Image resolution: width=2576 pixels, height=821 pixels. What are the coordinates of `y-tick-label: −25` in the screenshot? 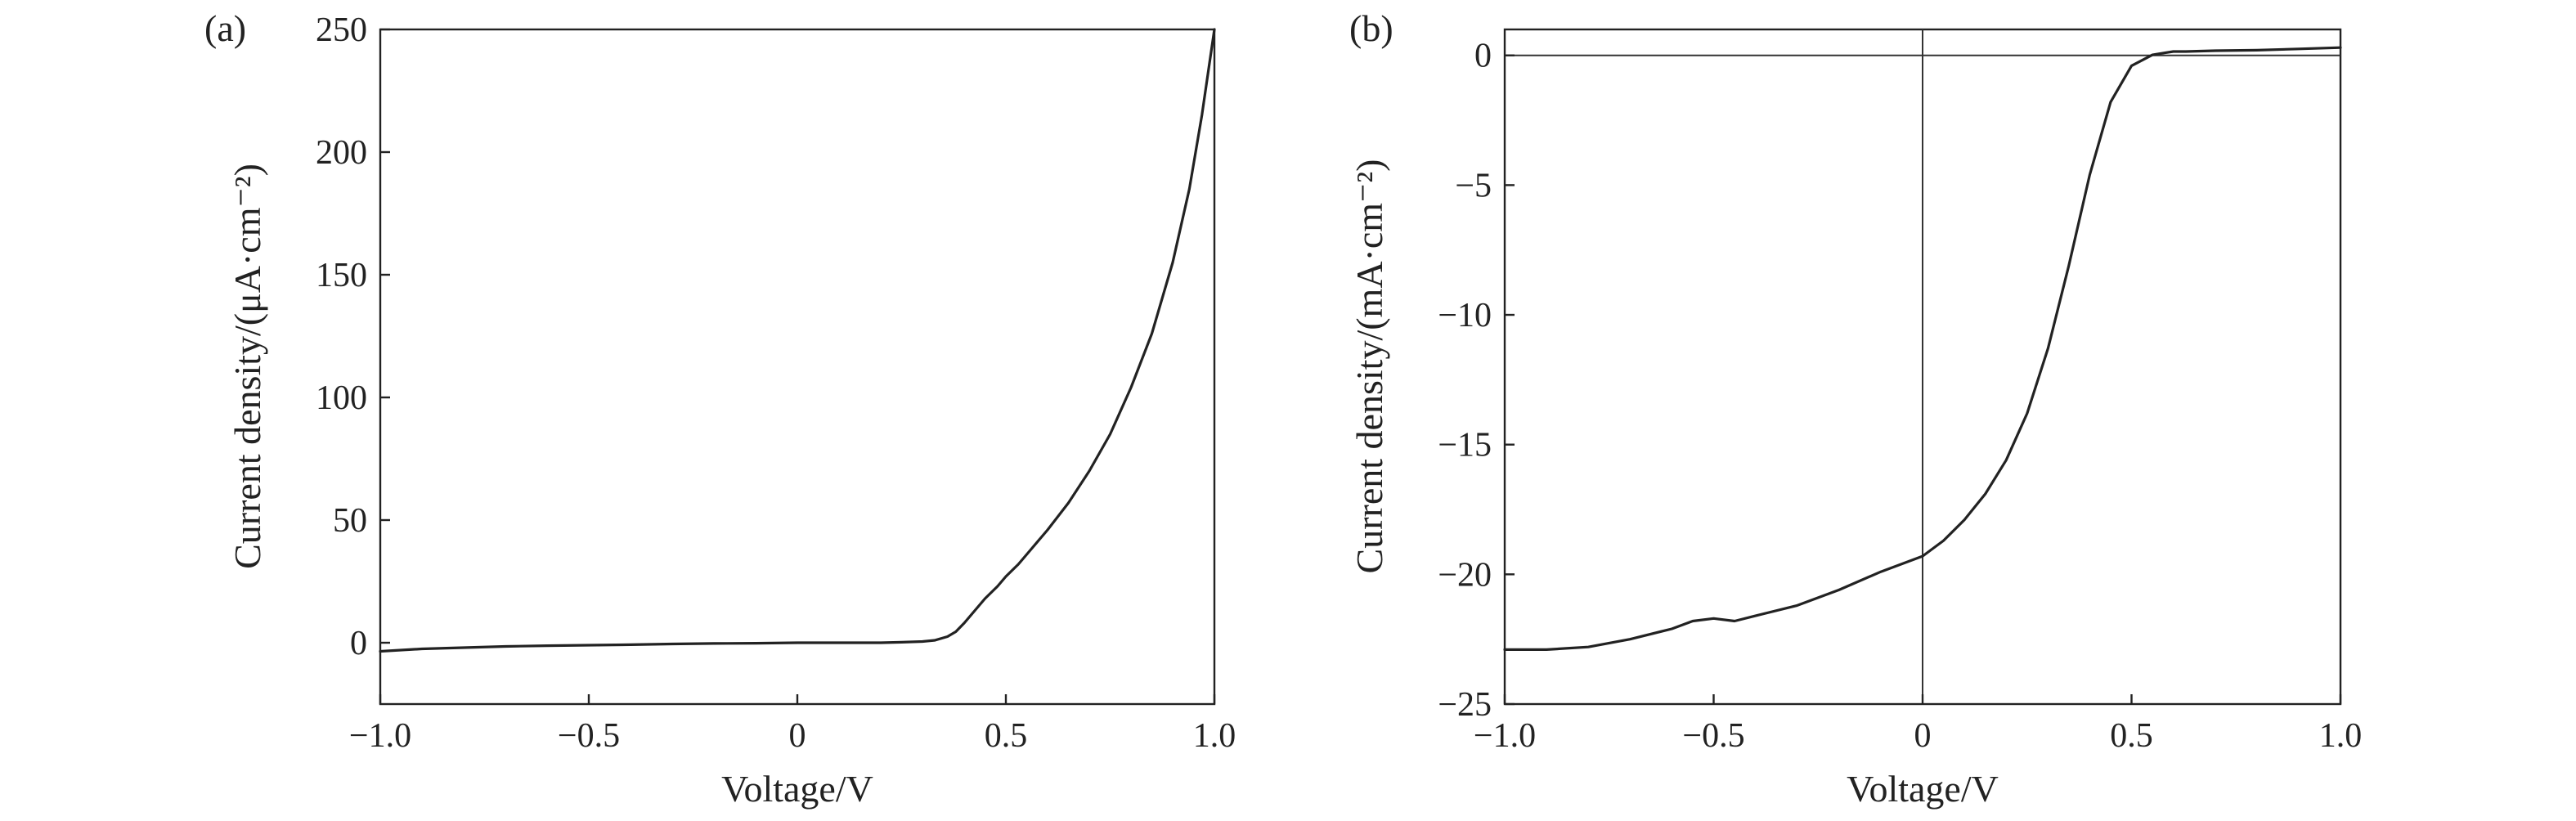 It's located at (1465, 705).